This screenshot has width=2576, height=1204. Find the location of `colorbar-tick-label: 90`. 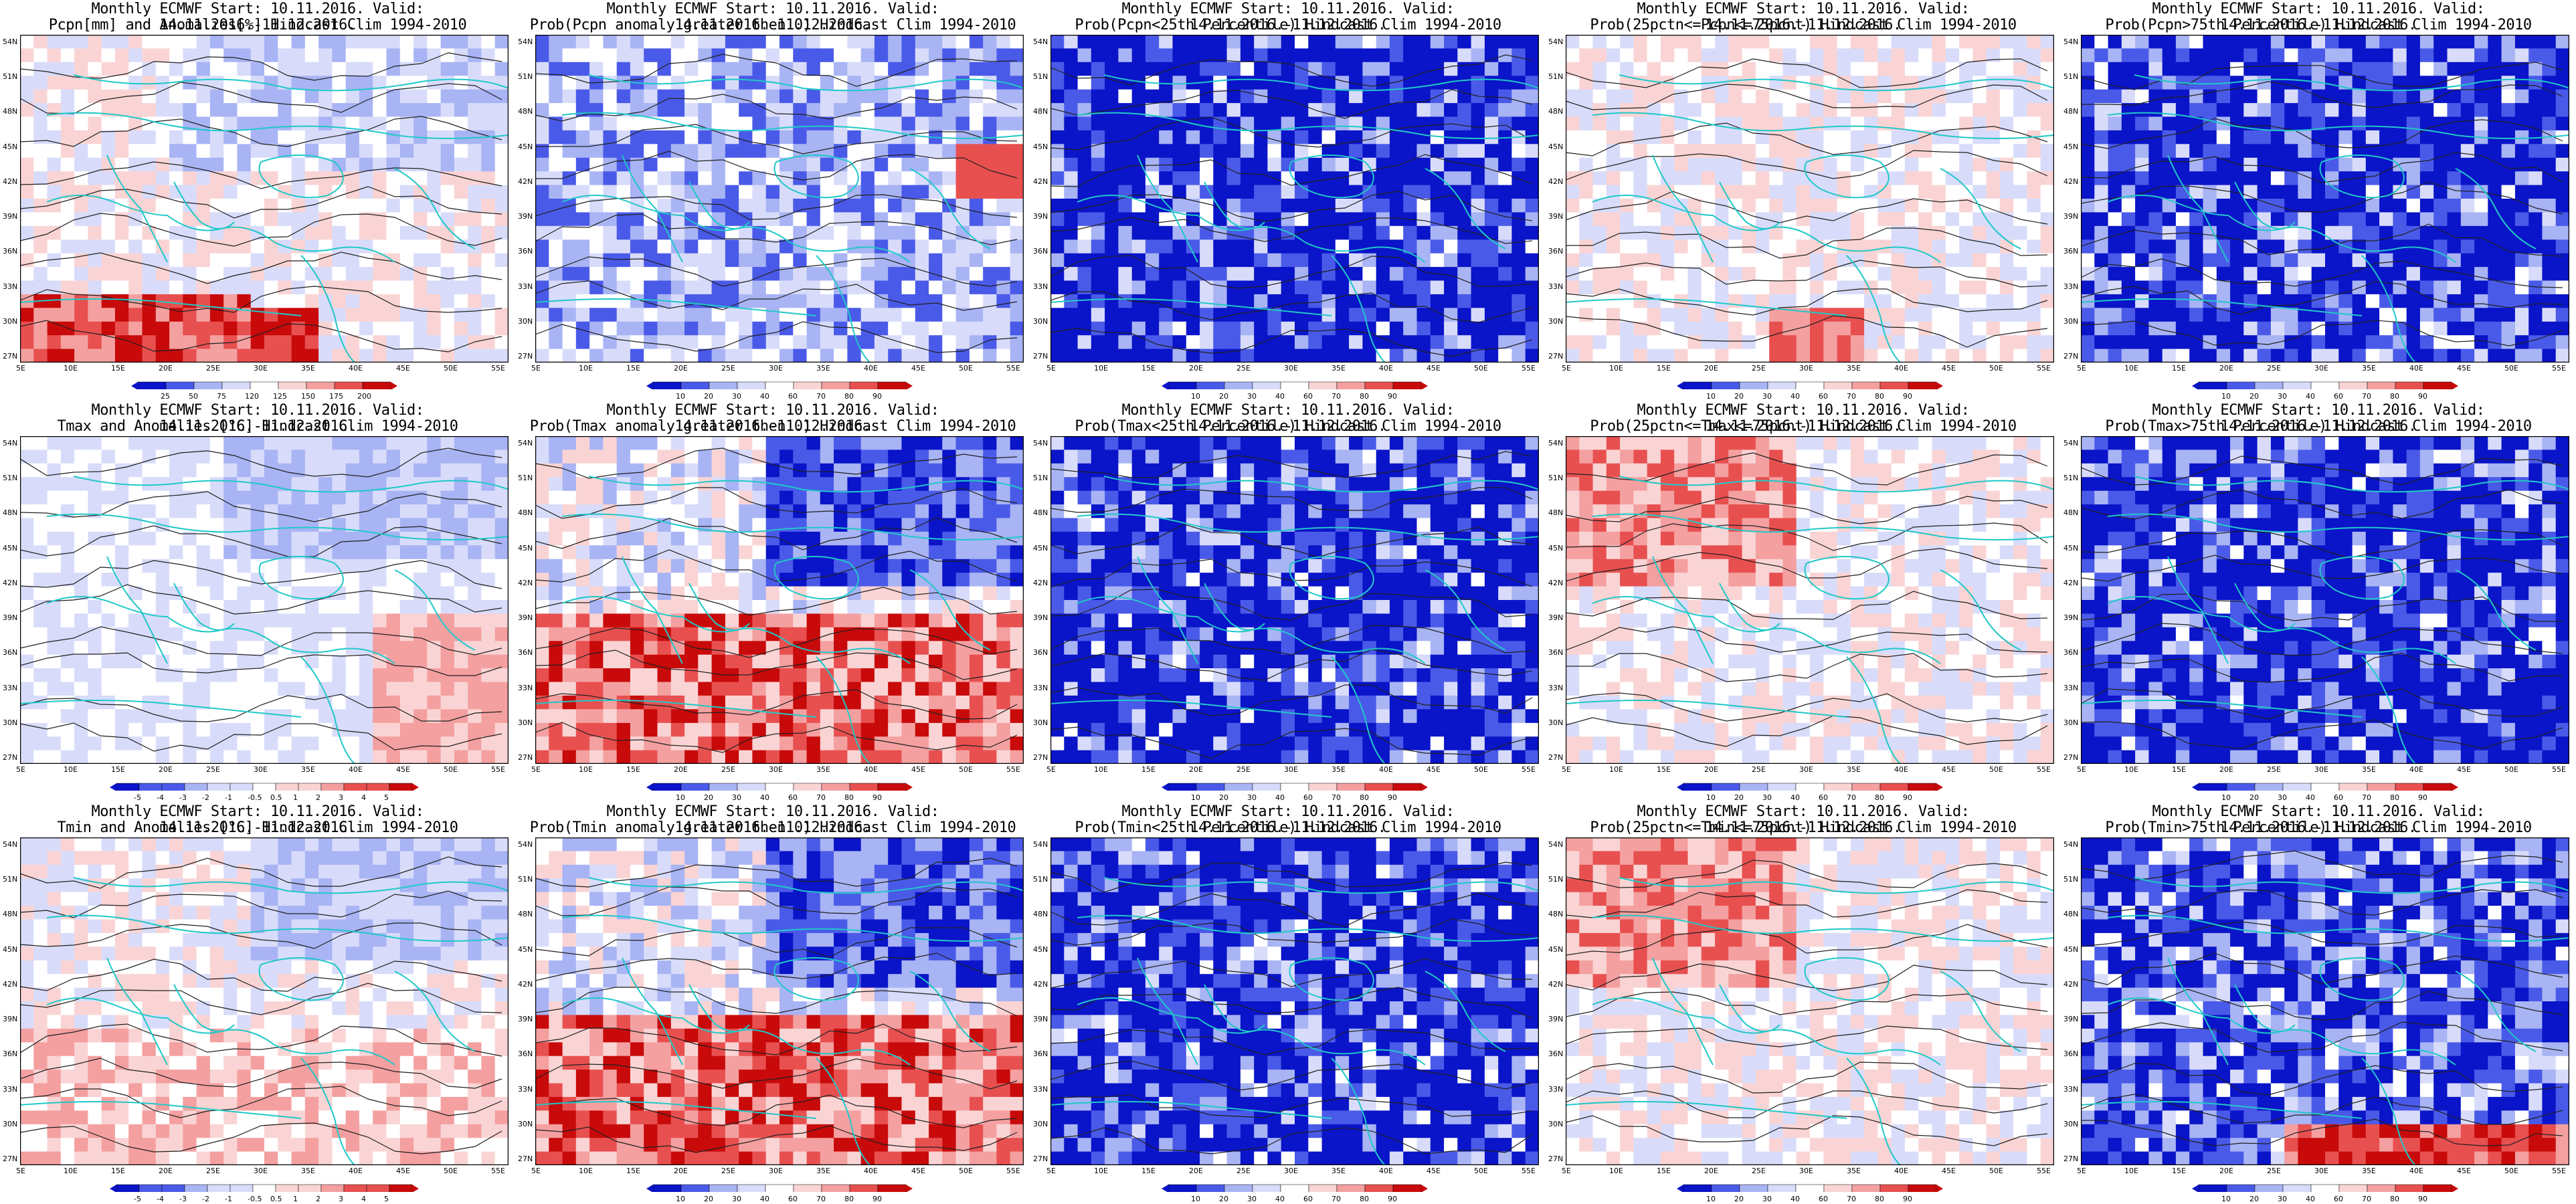

colorbar-tick-label: 90 is located at coordinates (877, 396).